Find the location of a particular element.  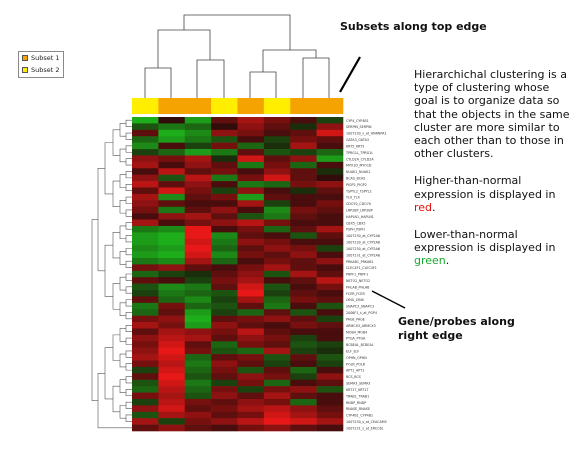

subset-1-swatch is located at coordinates (25, 58).